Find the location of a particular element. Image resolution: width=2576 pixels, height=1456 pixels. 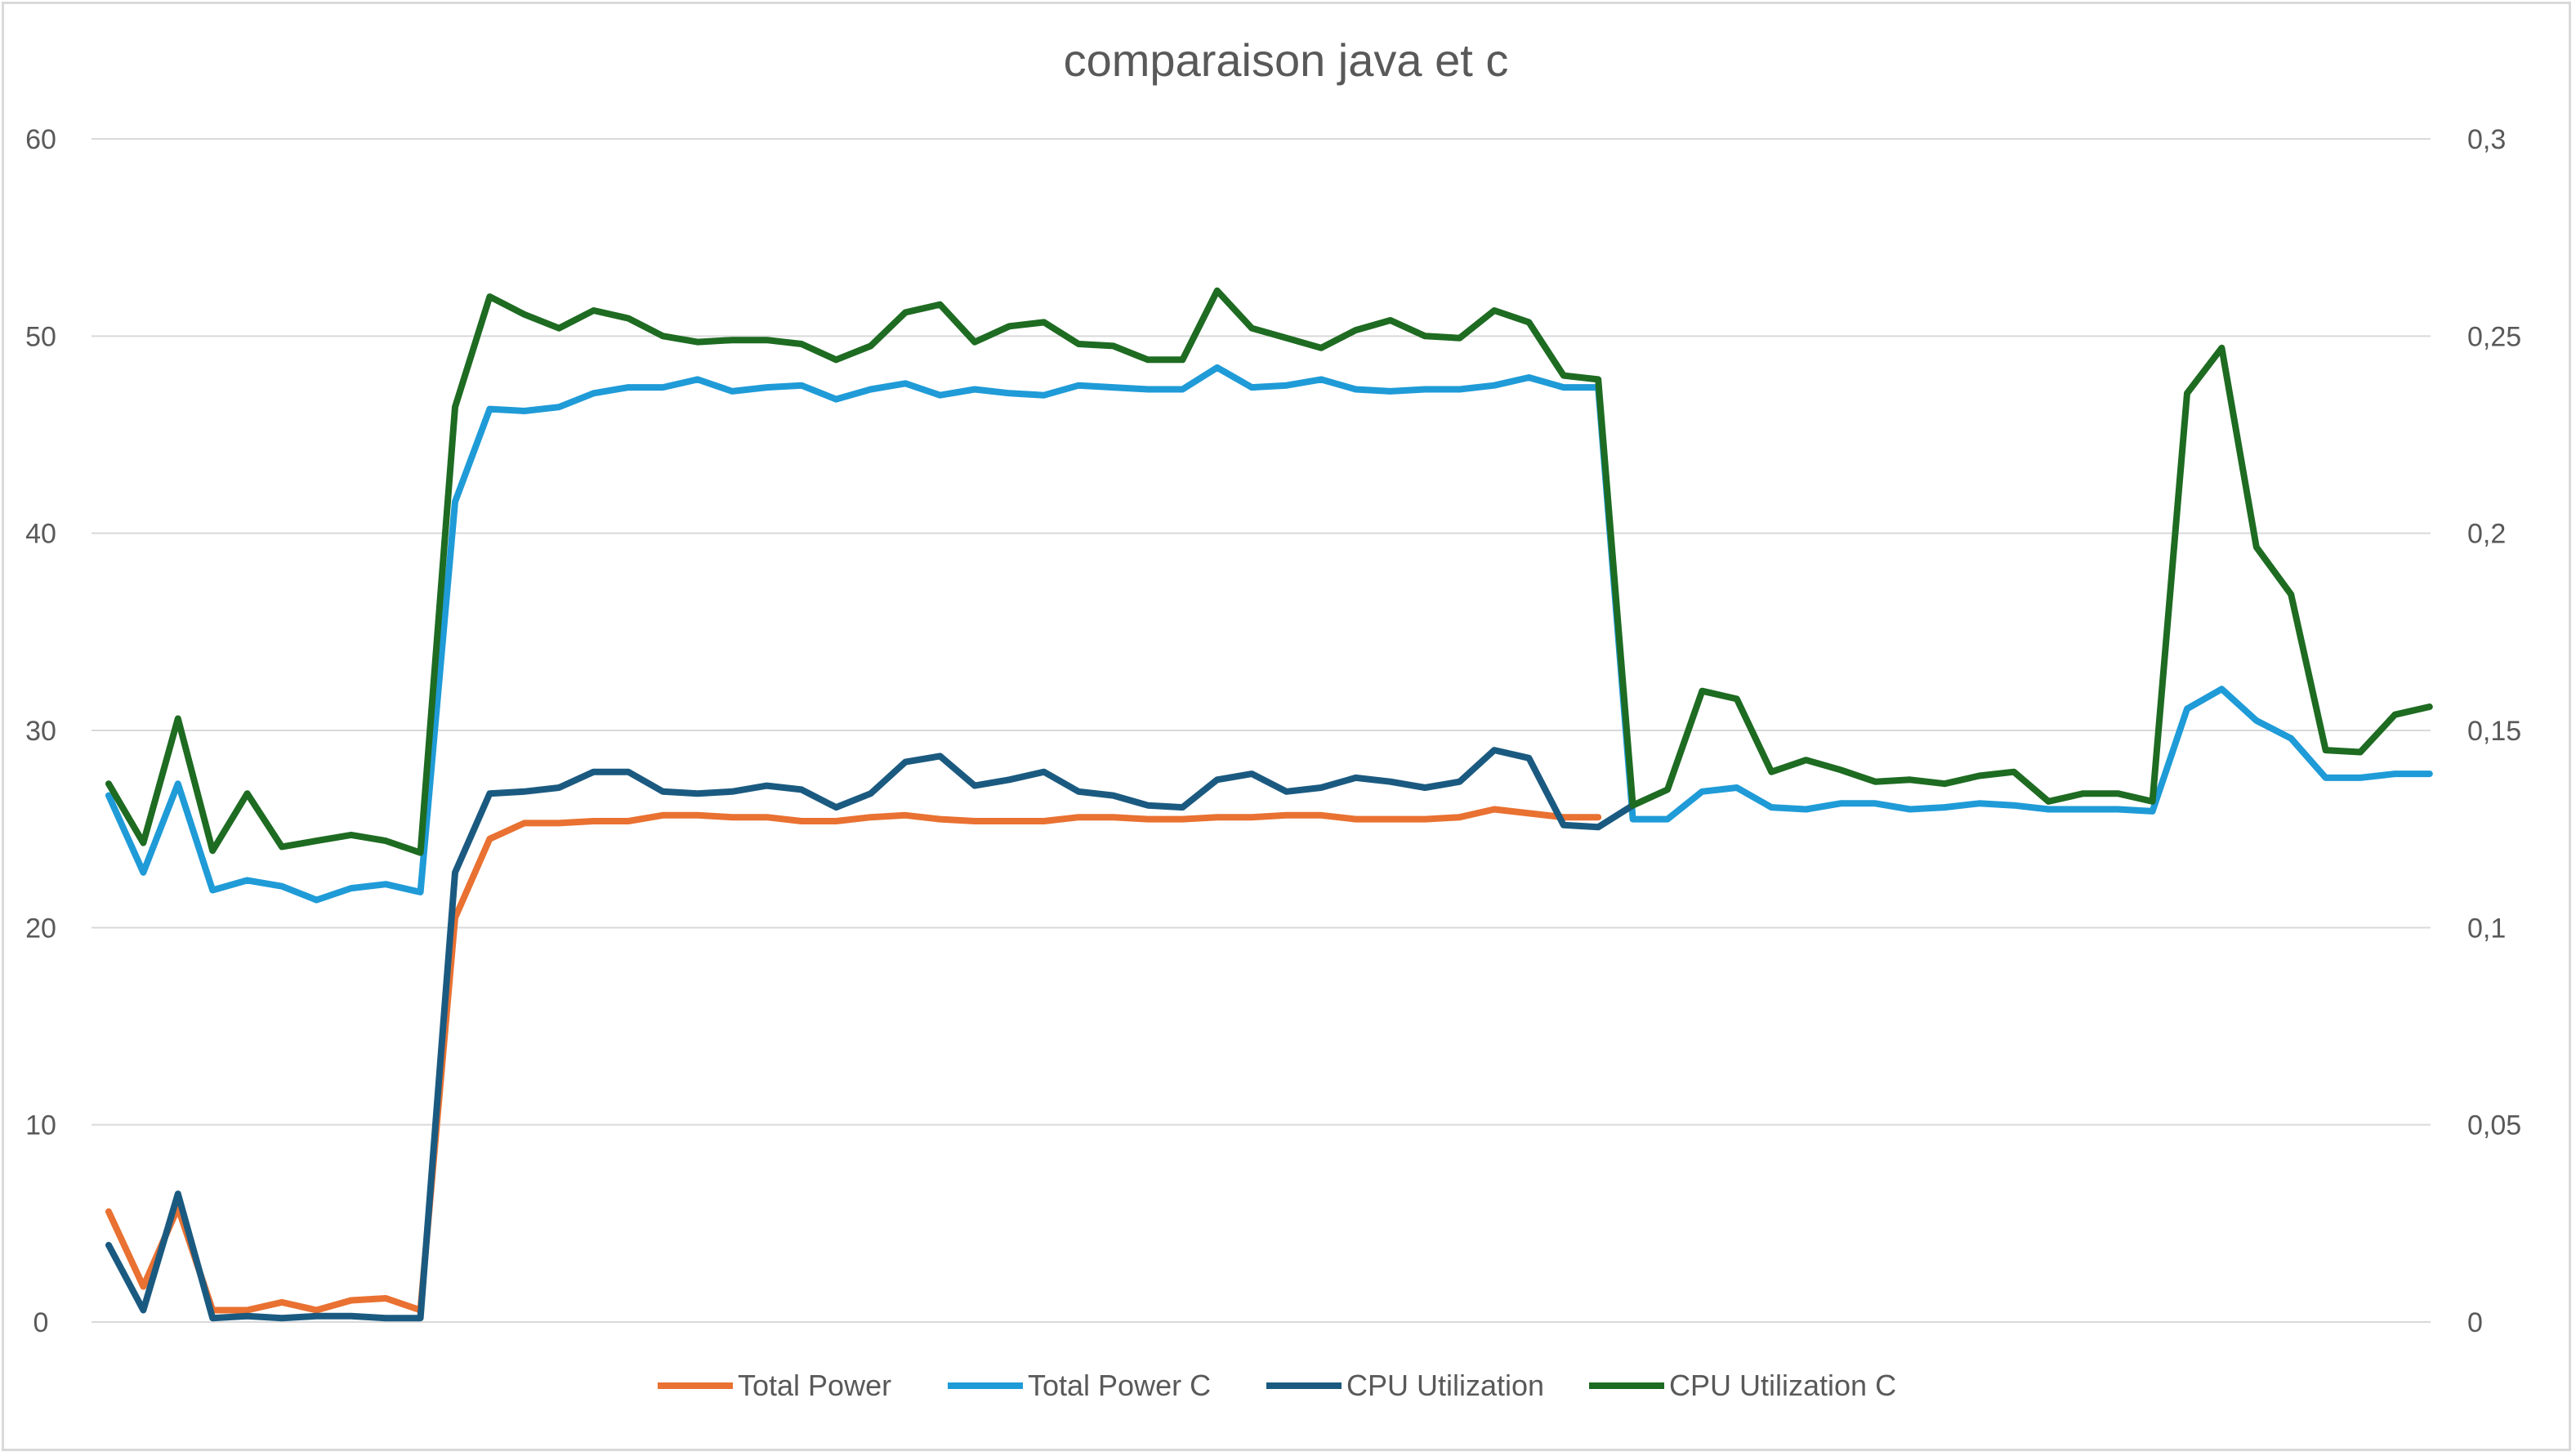

left-tick-label: 0 is located at coordinates (41, 1322).